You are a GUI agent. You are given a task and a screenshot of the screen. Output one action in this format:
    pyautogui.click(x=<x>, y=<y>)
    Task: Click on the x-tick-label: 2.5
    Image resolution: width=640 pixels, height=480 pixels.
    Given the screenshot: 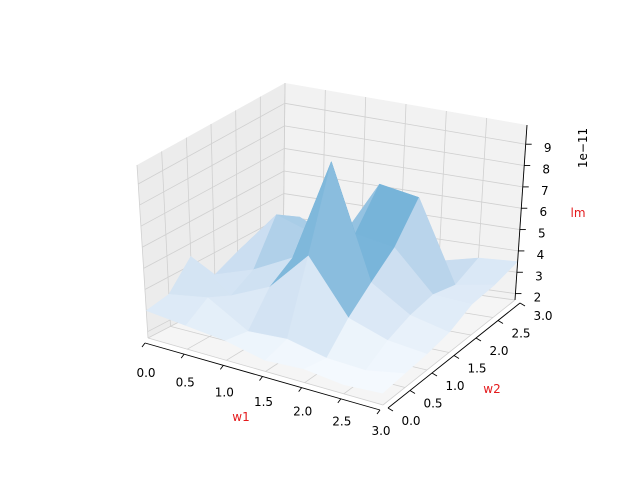 What is the action you would take?
    pyautogui.click(x=341, y=421)
    